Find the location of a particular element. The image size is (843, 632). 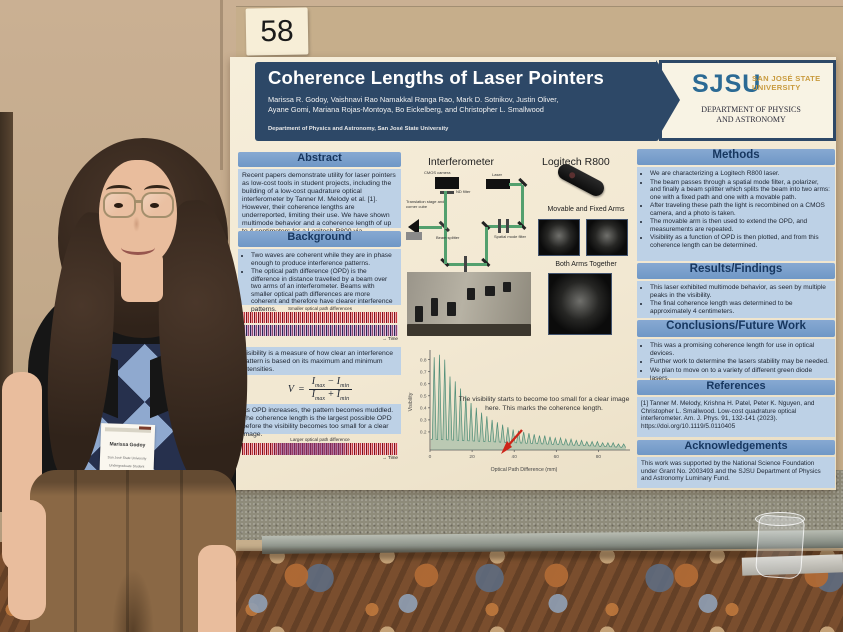

sjsu-department: DEPARTMENT OF PHYSICS AND ASTRONOMY is located at coordinates (751, 114).